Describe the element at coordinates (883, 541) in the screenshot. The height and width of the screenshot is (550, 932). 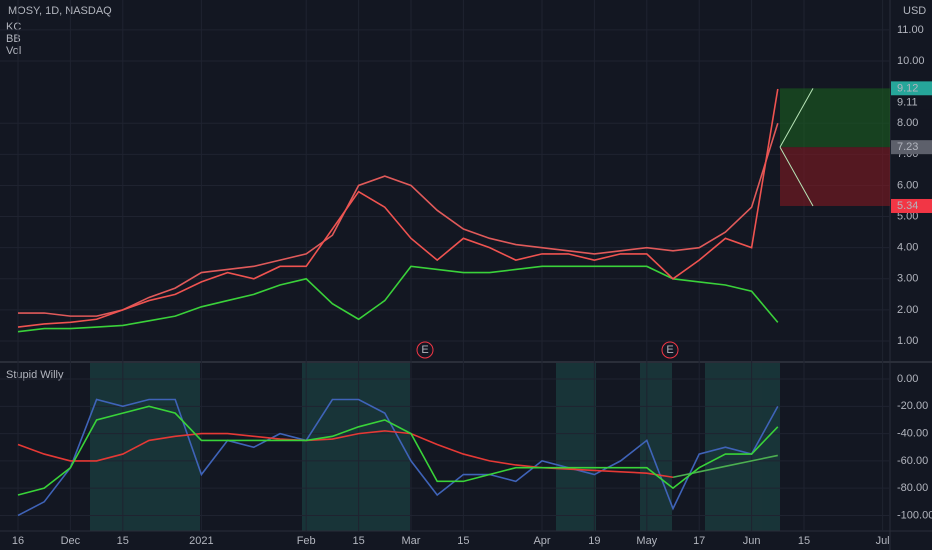
I see `x-tick-label: Jul` at that location.